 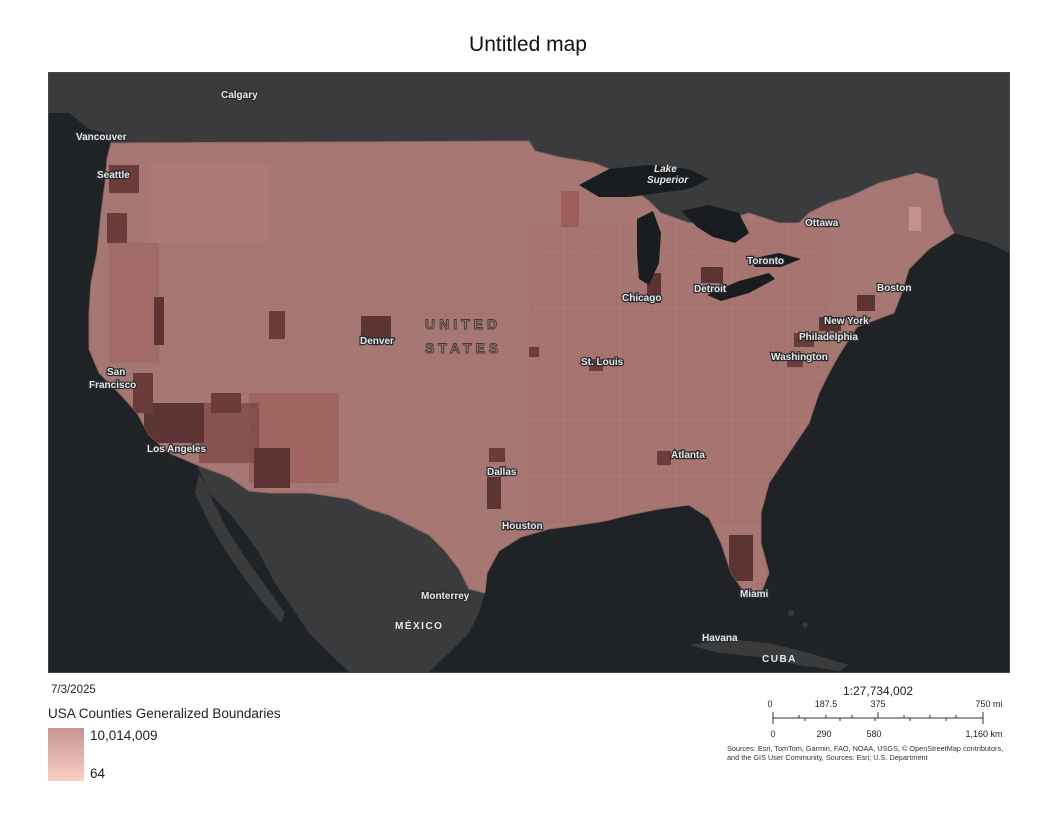 What do you see at coordinates (522, 526) in the screenshot?
I see `label-houston: Houston` at bounding box center [522, 526].